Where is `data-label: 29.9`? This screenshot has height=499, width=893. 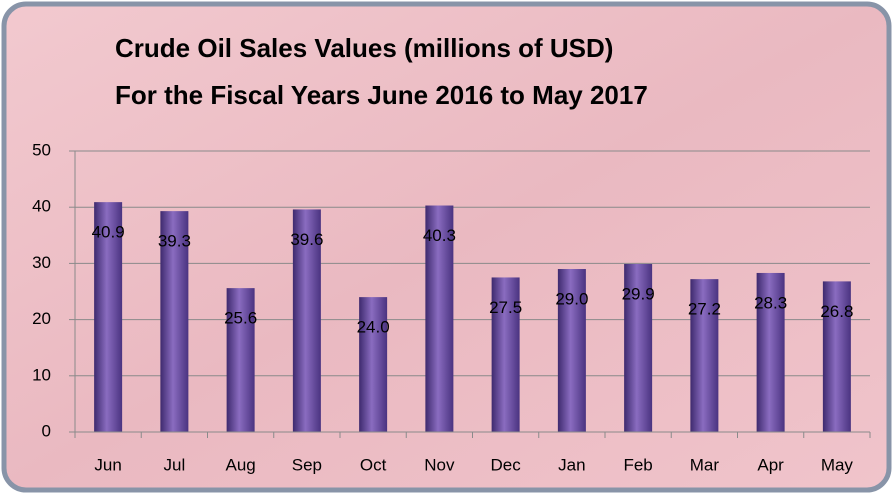 data-label: 29.9 is located at coordinates (638, 293).